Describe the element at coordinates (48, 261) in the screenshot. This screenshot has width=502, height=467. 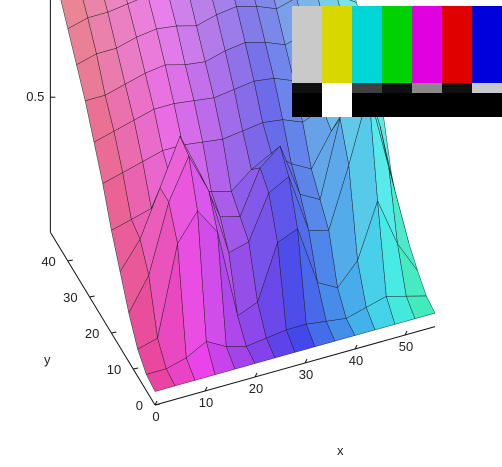
I see `y-tick-label: 40` at that location.